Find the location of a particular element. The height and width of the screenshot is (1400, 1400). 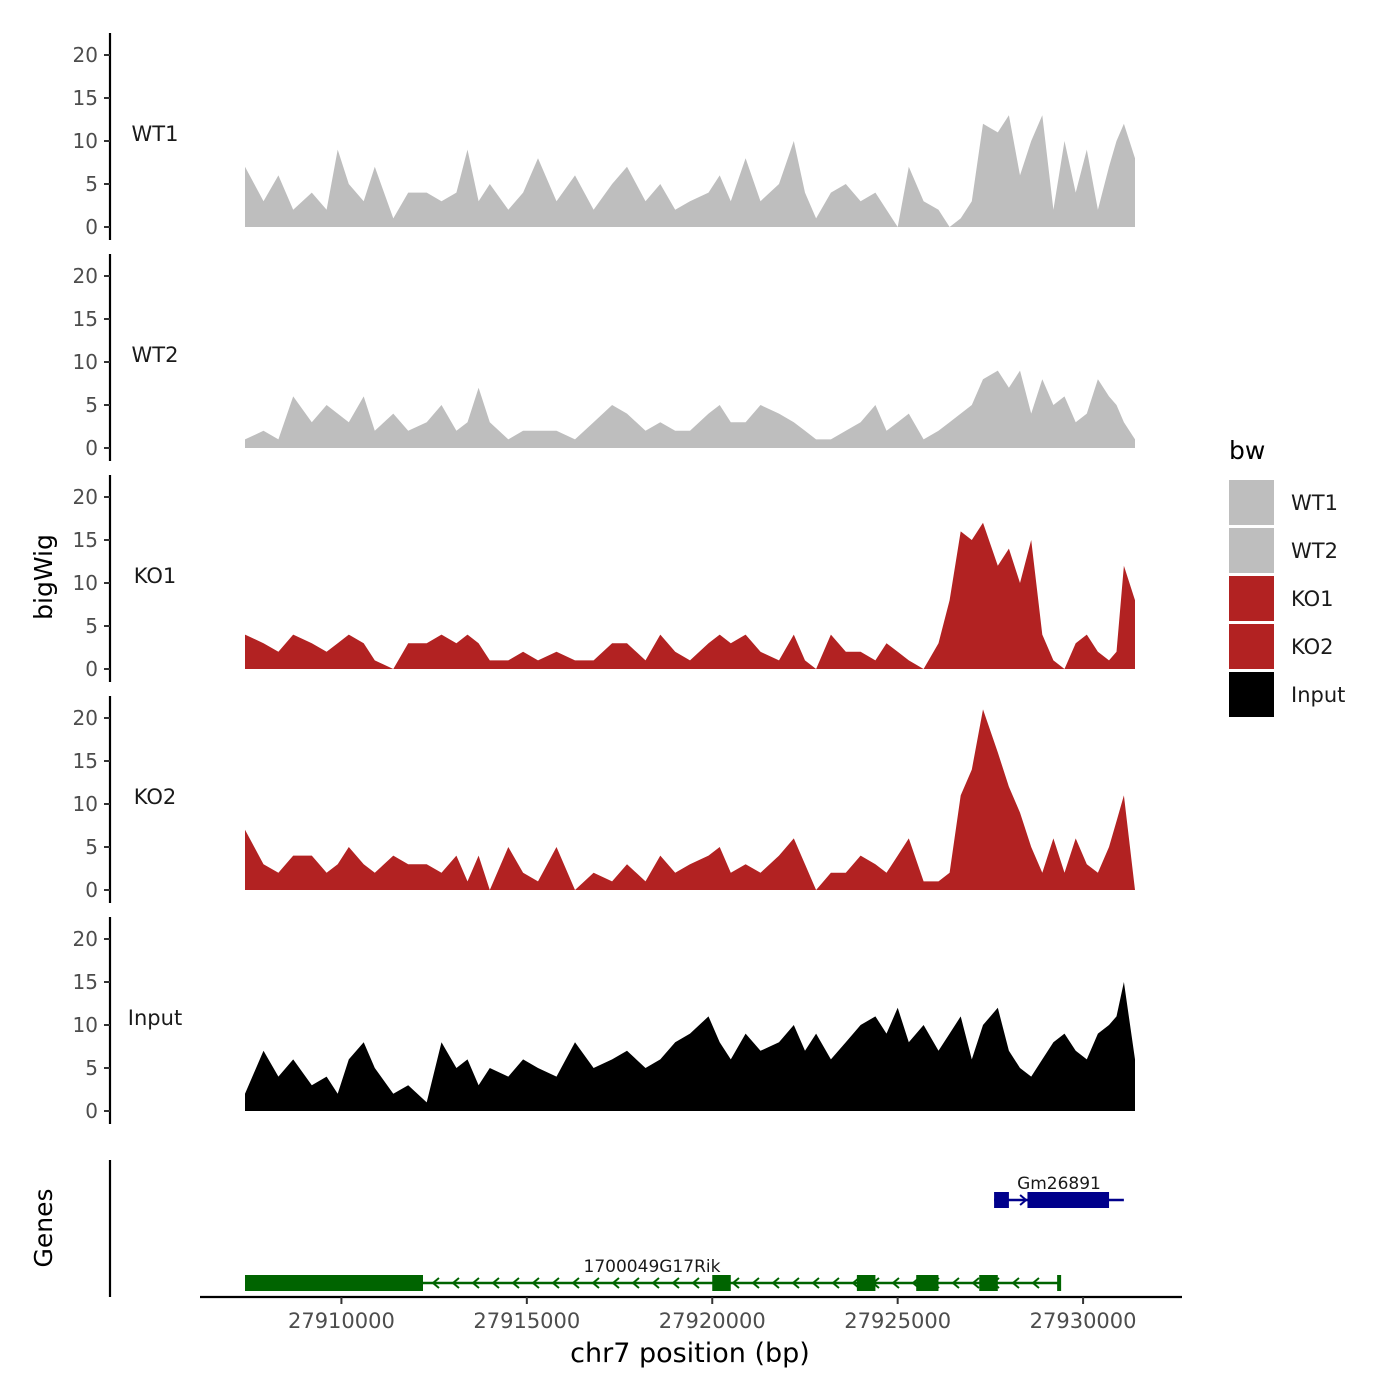

x-axis: 27910000 27915000 27920000 27925000 27930000 is located at coordinates (691, 1314).